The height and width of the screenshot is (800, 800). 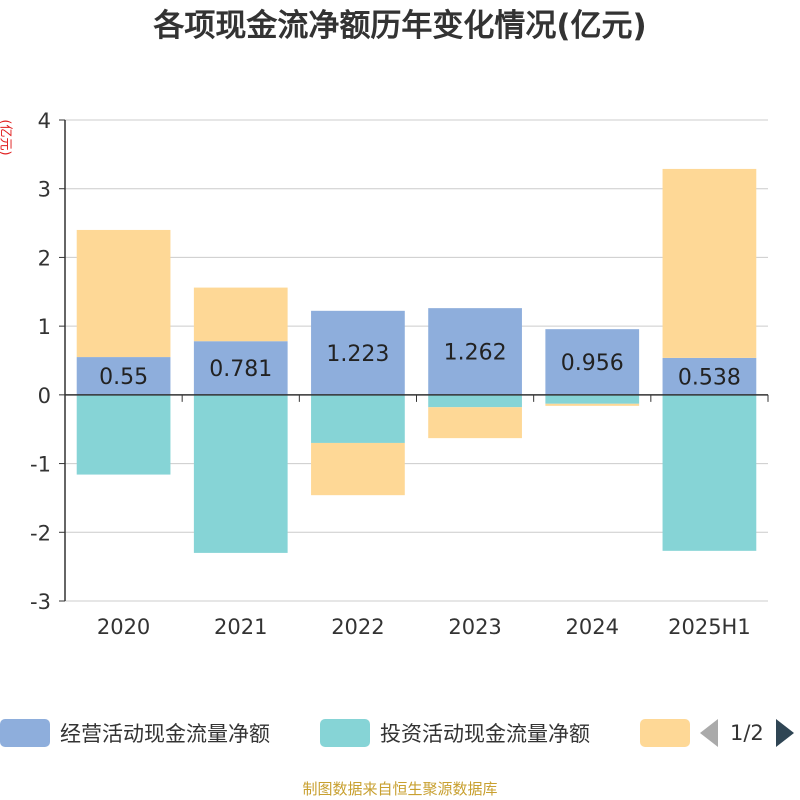 I want to click on triangle-left-icon, so click(x=709, y=733).